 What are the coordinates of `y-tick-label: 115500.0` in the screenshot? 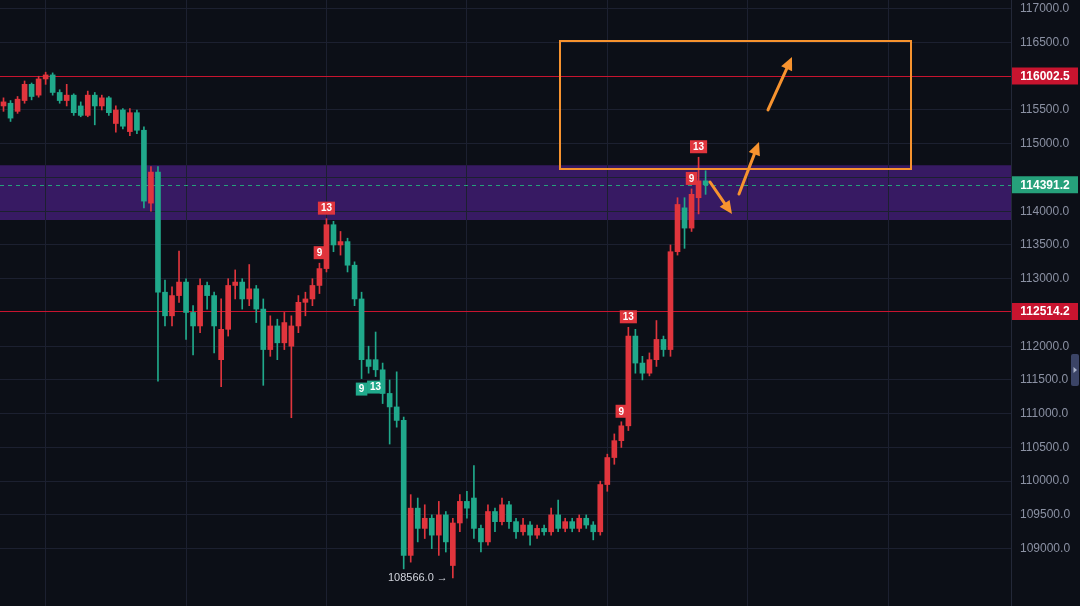 It's located at (1045, 109).